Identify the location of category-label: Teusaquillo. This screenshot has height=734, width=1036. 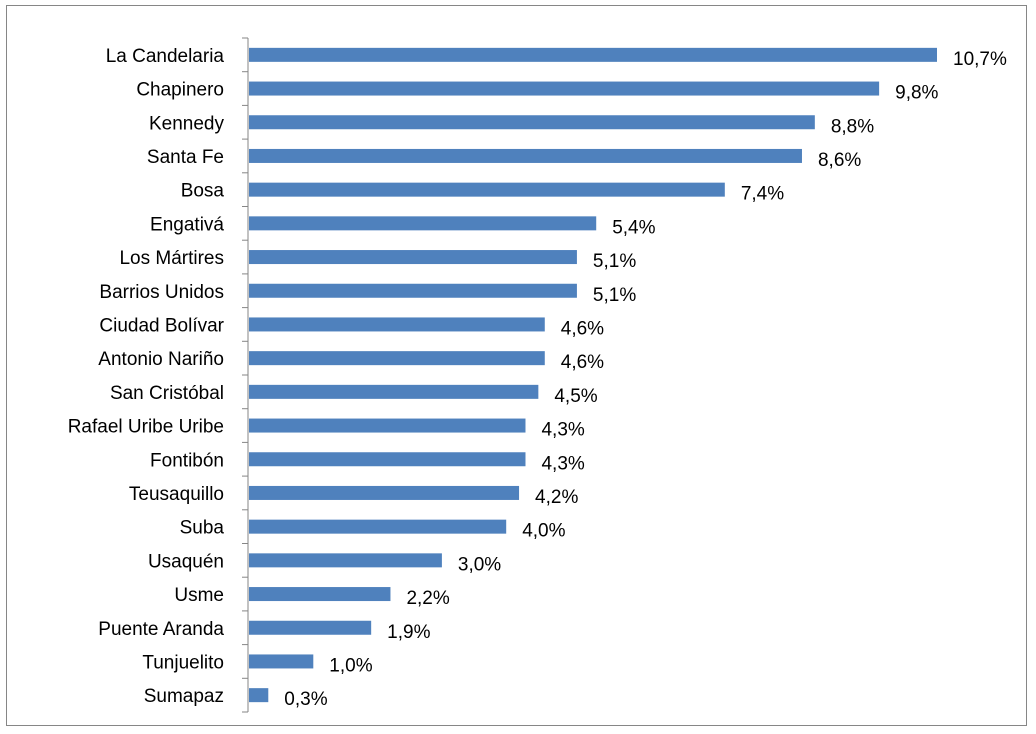
(176, 494).